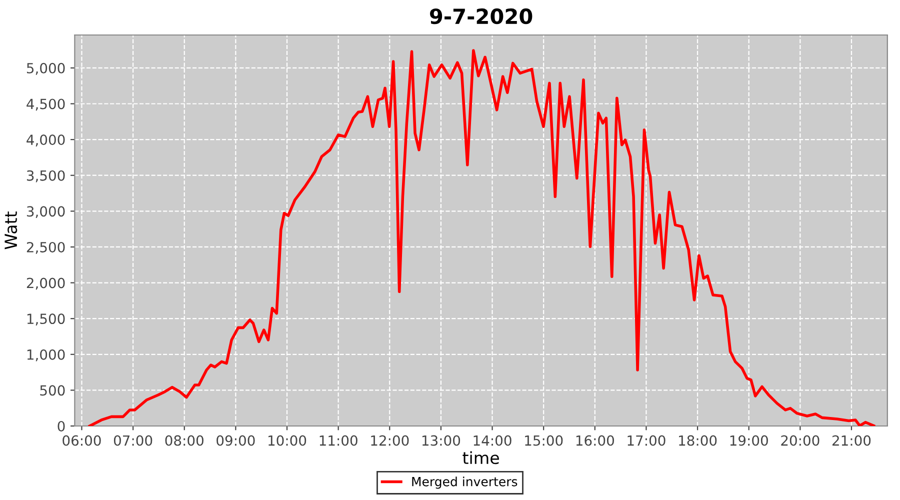 The image size is (900, 500). What do you see at coordinates (698, 440) in the screenshot?
I see `x-tick-label: 18:00` at bounding box center [698, 440].